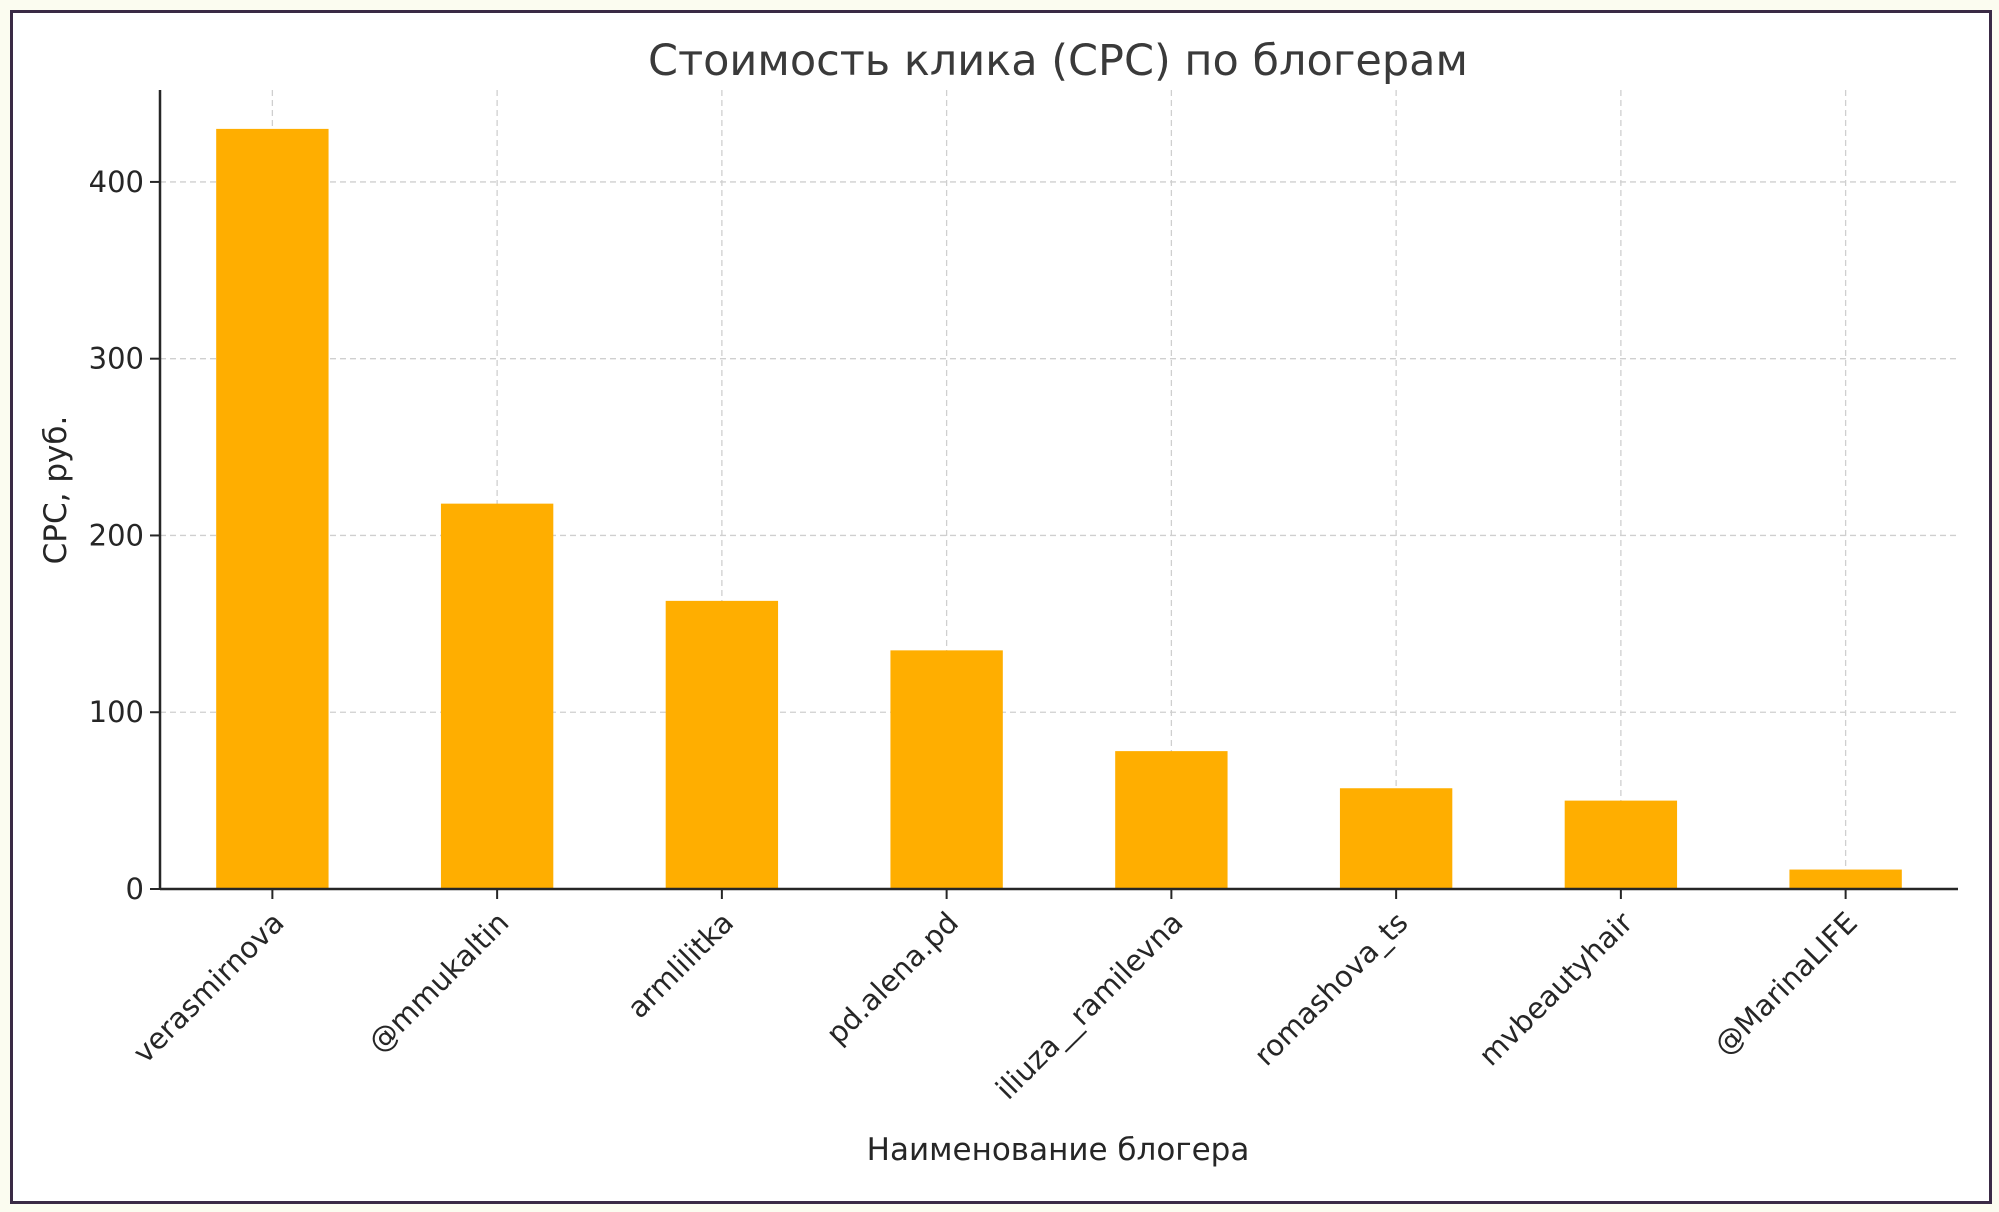 The width and height of the screenshot is (1999, 1212). Describe the element at coordinates (1785, 983) in the screenshot. I see `x-tick-label: @MarinaLIFE` at that location.